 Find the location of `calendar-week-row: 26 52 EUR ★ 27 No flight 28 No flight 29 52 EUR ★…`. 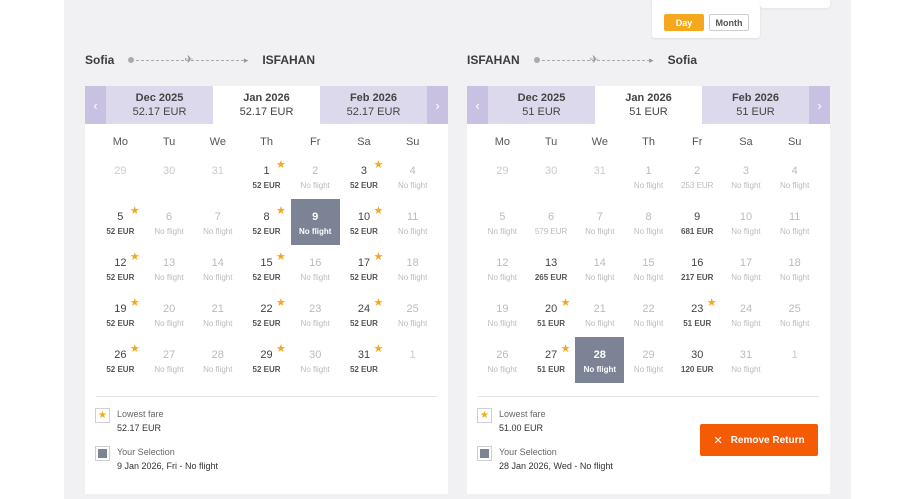

calendar-week-row: 26 52 EUR ★ 27 No flight 28 No flight 29 52 EUR ★… is located at coordinates (266, 360).